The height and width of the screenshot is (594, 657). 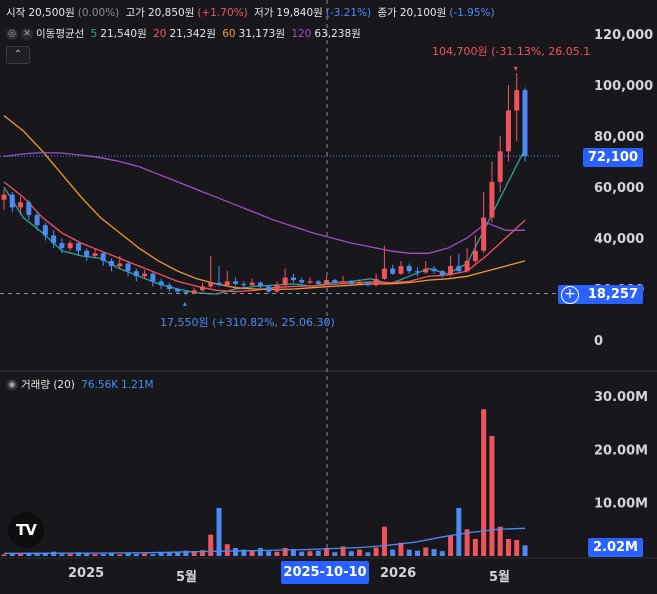 What do you see at coordinates (615, 547) in the screenshot?
I see `last-volume-tag: 2.02M` at bounding box center [615, 547].